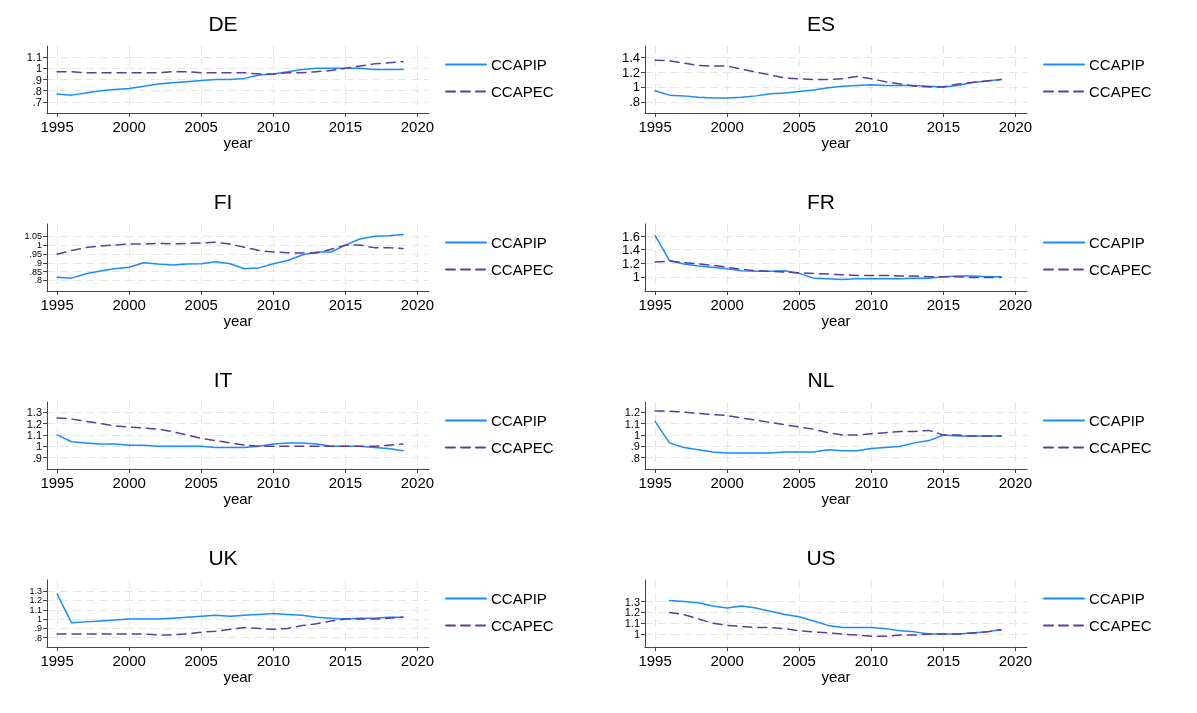 The height and width of the screenshot is (713, 1197). I want to click on y-tick-label: 1.05, so click(33, 236).